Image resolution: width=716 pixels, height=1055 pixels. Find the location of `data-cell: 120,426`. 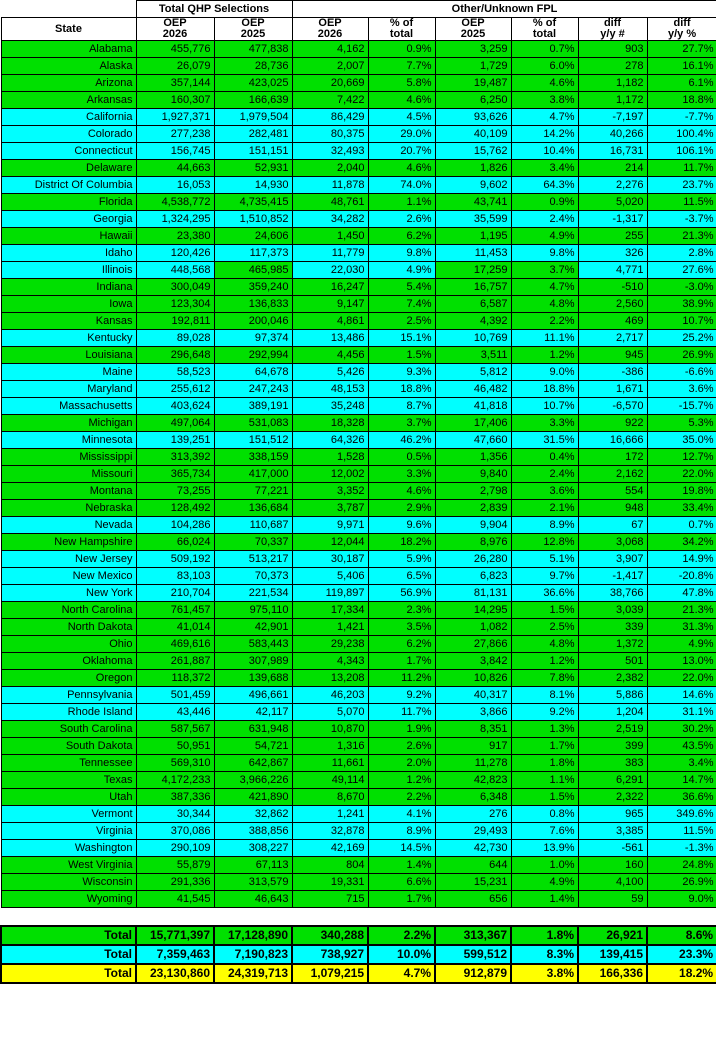

data-cell: 120,426 is located at coordinates (175, 253).